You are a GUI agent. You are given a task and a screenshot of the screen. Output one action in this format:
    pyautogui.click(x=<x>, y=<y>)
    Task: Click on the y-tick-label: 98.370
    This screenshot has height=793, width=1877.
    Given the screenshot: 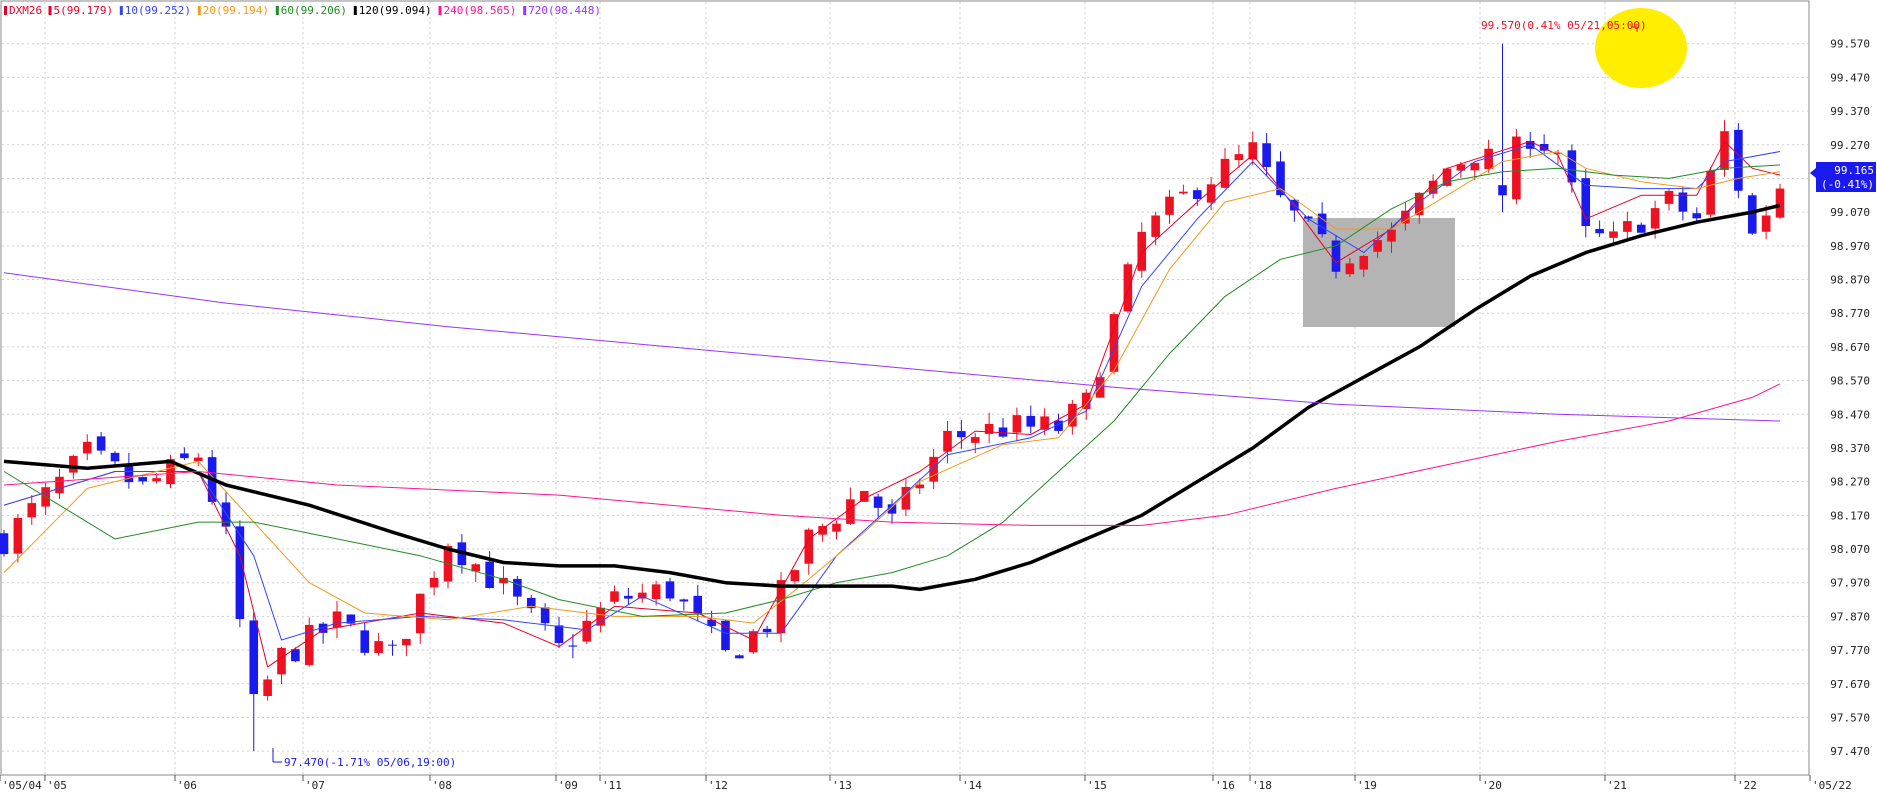 What is the action you would take?
    pyautogui.click(x=1850, y=448)
    